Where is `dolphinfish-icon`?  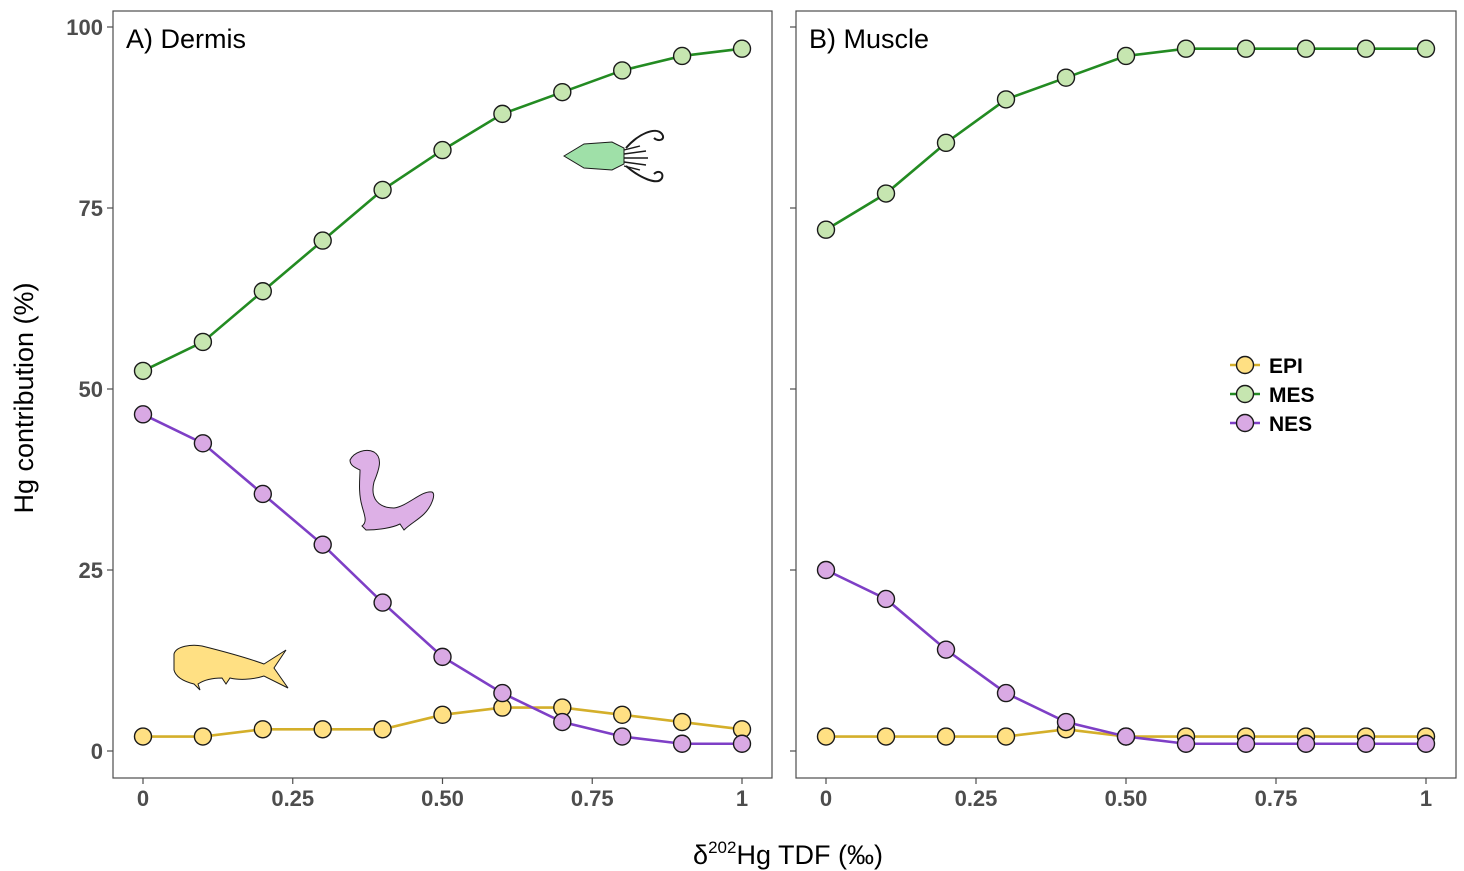
dolphinfish-icon is located at coordinates (231, 667).